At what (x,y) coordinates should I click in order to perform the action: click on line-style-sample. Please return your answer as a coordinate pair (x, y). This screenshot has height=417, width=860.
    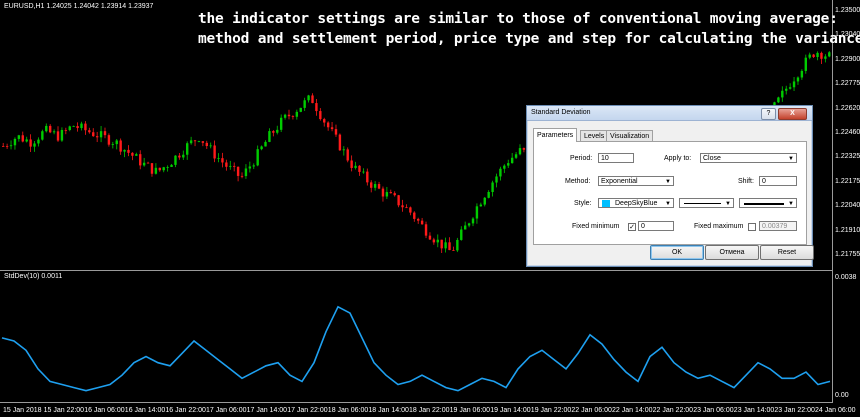
    Looking at the image, I should click on (702, 203).